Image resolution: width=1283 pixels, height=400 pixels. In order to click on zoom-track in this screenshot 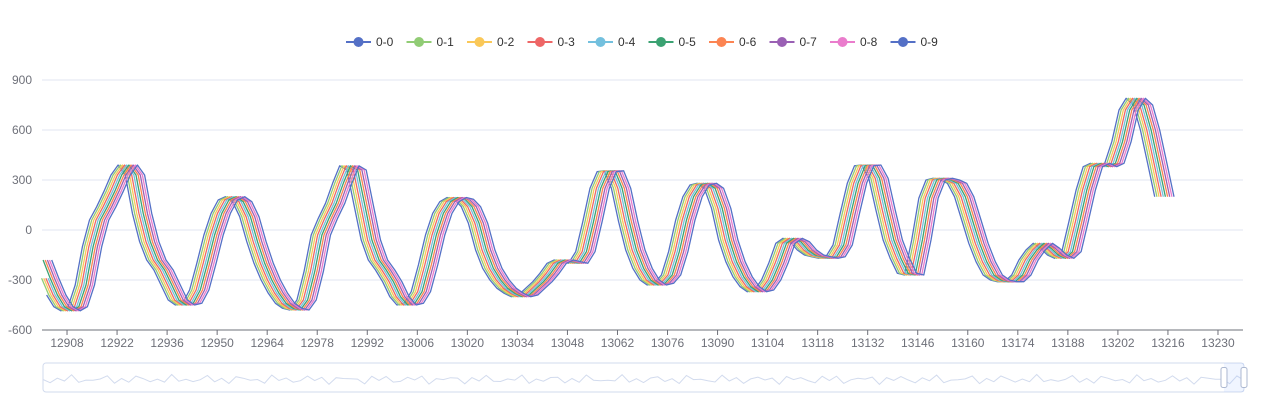, I will do `click(643, 377)`.